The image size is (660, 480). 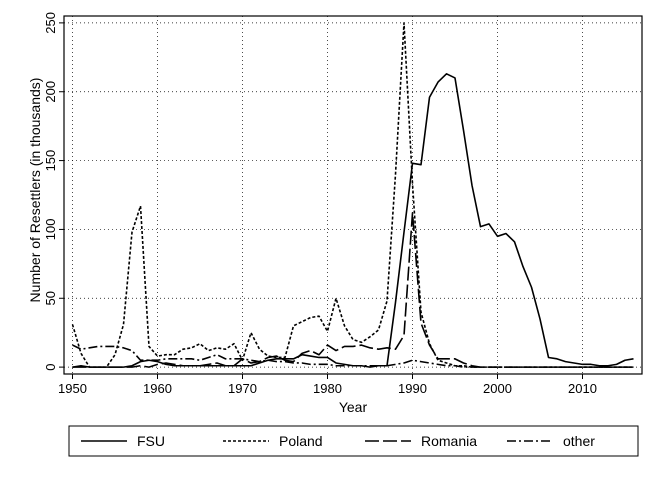 What do you see at coordinates (72, 388) in the screenshot?
I see `x-tick-label: 1950` at bounding box center [72, 388].